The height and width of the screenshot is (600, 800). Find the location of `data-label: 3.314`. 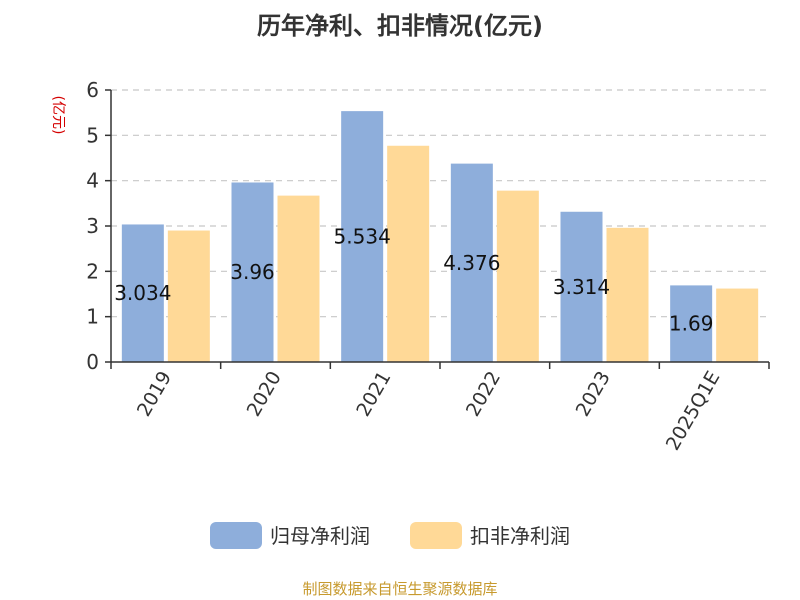

data-label: 3.314 is located at coordinates (581, 287).